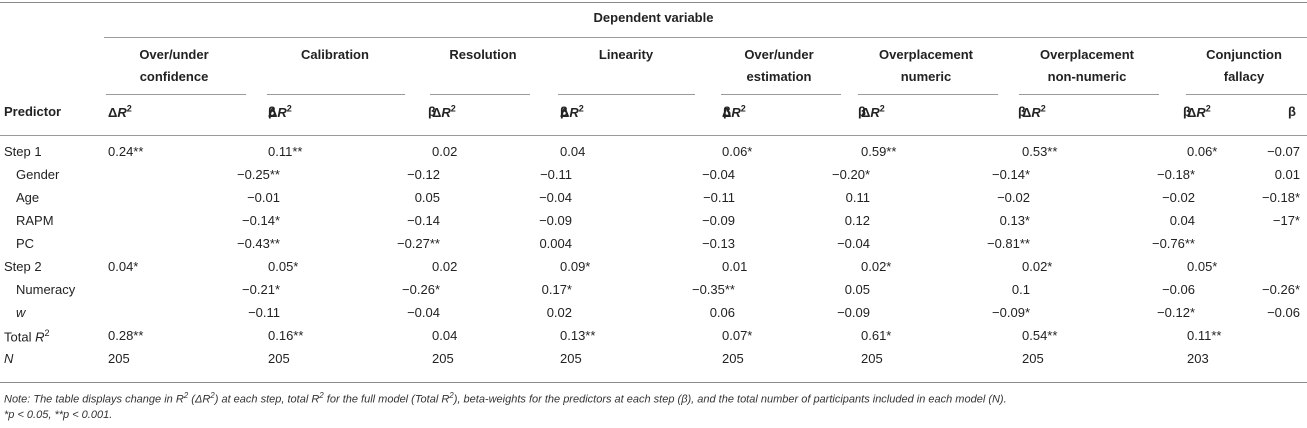 The height and width of the screenshot is (428, 1307). What do you see at coordinates (174, 66) in the screenshot?
I see `group-header: Over/under confidence` at bounding box center [174, 66].